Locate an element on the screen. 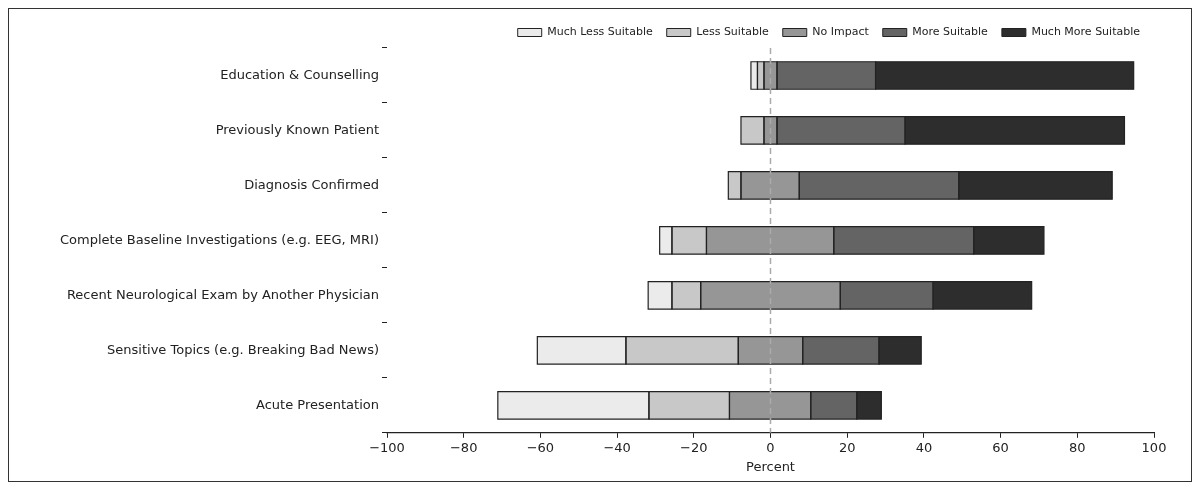 The width and height of the screenshot is (1200, 490). legend-label: Much Less Suitable is located at coordinates (600, 32).